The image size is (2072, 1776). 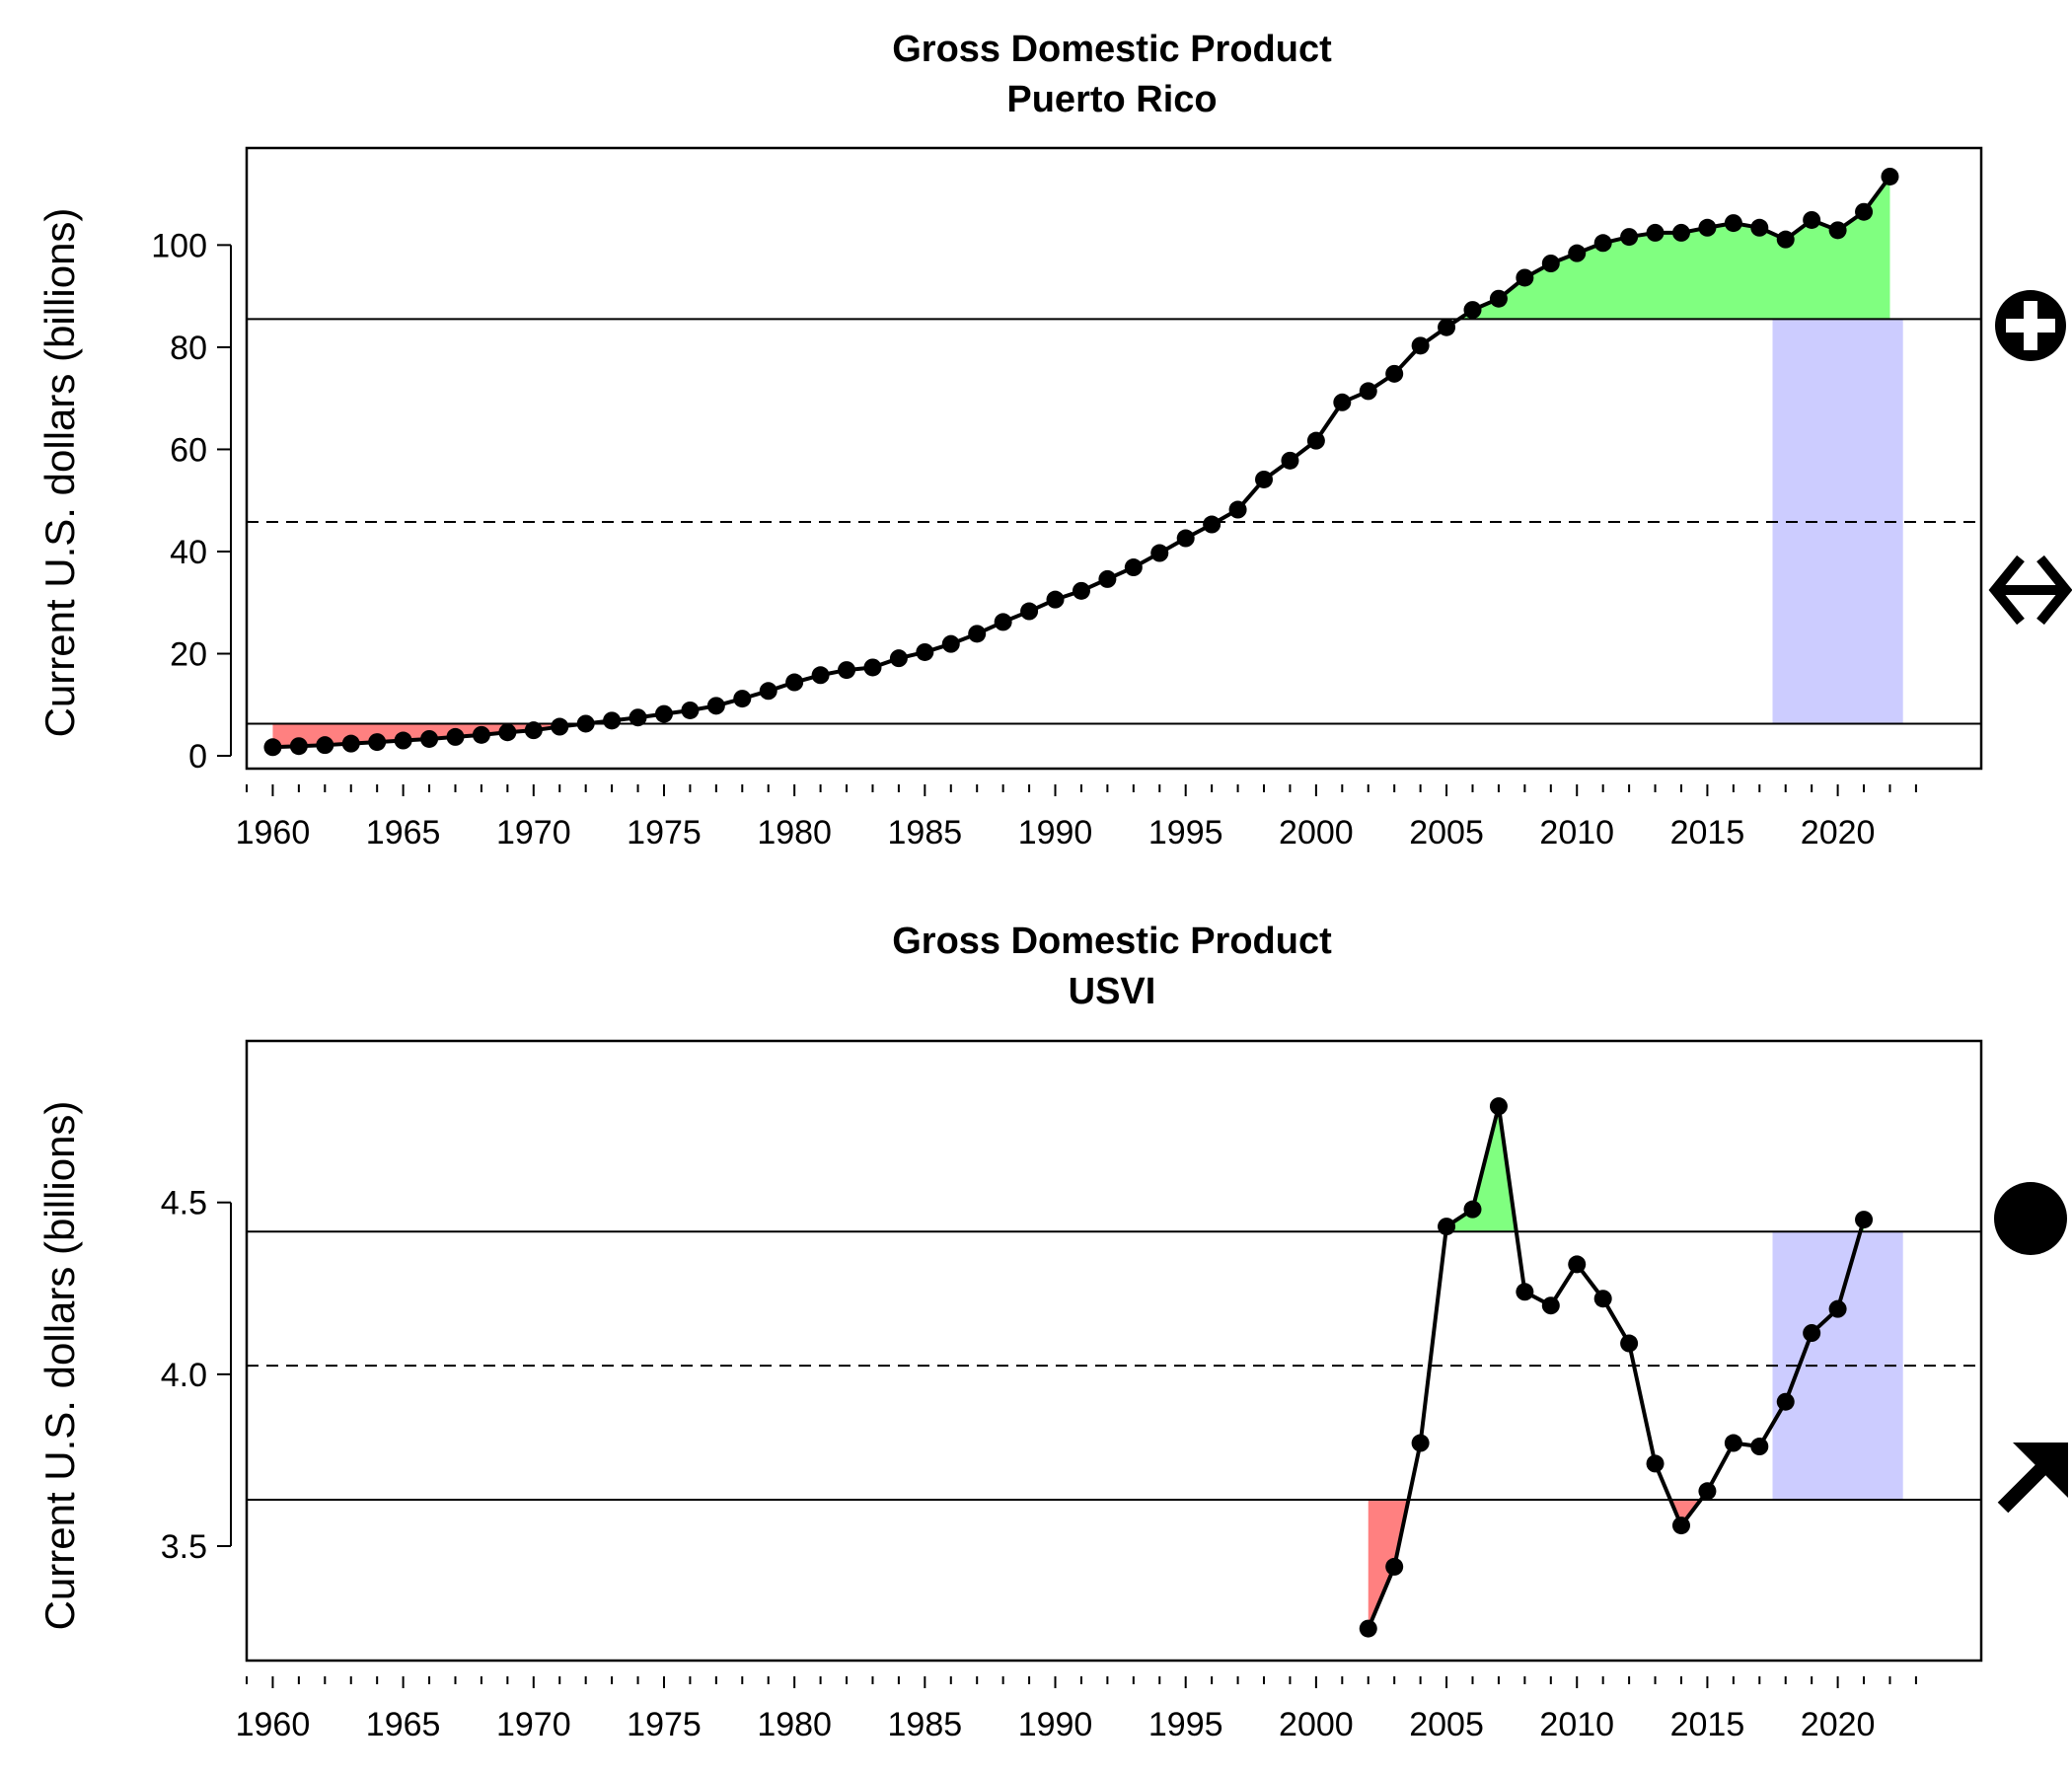 I want to click on double-arrow-horizontal-icon, so click(x=2007, y=591).